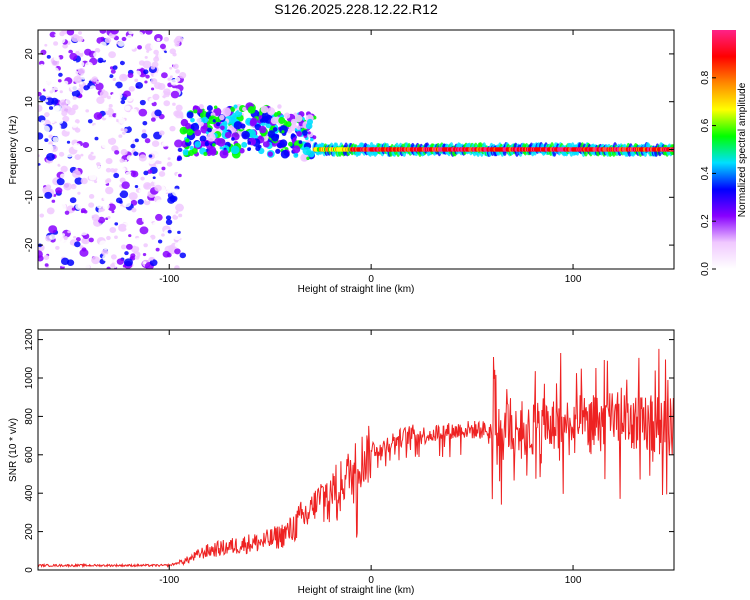 Image resolution: width=750 pixels, height=600 pixels. What do you see at coordinates (356, 590) in the screenshot?
I see `snr-xlabel: Height of straight line (km)` at bounding box center [356, 590].